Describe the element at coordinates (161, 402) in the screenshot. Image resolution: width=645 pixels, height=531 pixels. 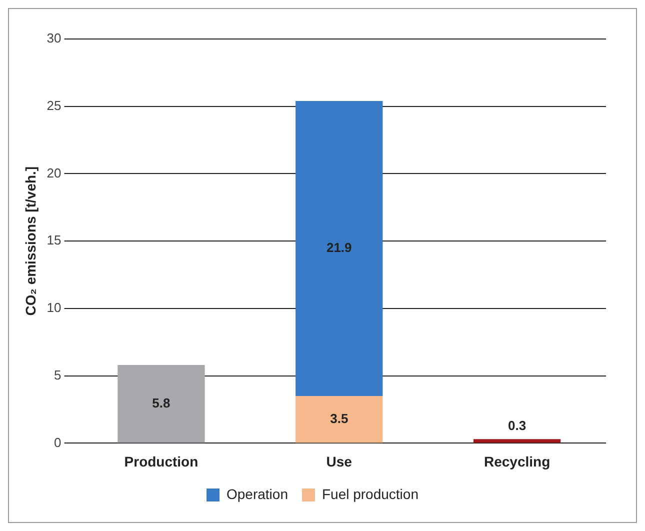
I see `data-label: 5.8` at that location.